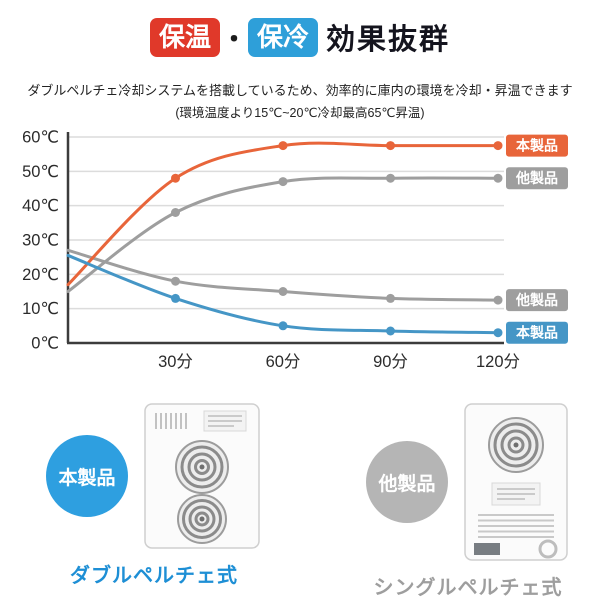  What do you see at coordinates (175, 361) in the screenshot?
I see `svg-text: 30分` at bounding box center [175, 361].